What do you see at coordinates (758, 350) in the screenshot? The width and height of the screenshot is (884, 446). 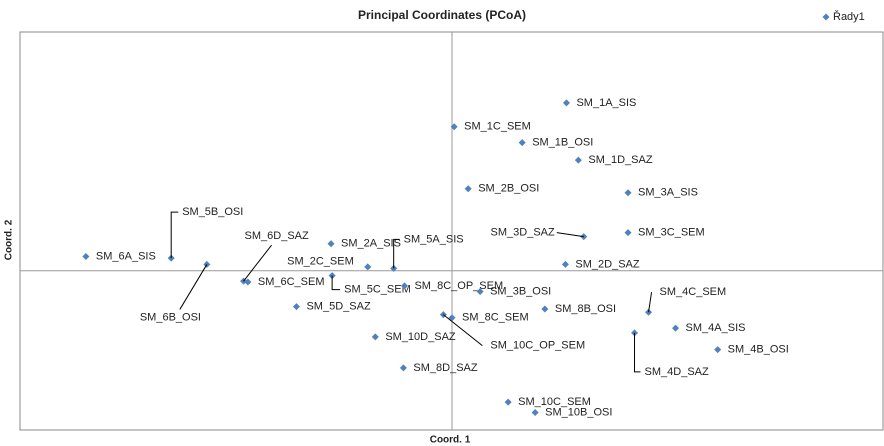 I see `point-label: SM_4B_OSI` at bounding box center [758, 350].